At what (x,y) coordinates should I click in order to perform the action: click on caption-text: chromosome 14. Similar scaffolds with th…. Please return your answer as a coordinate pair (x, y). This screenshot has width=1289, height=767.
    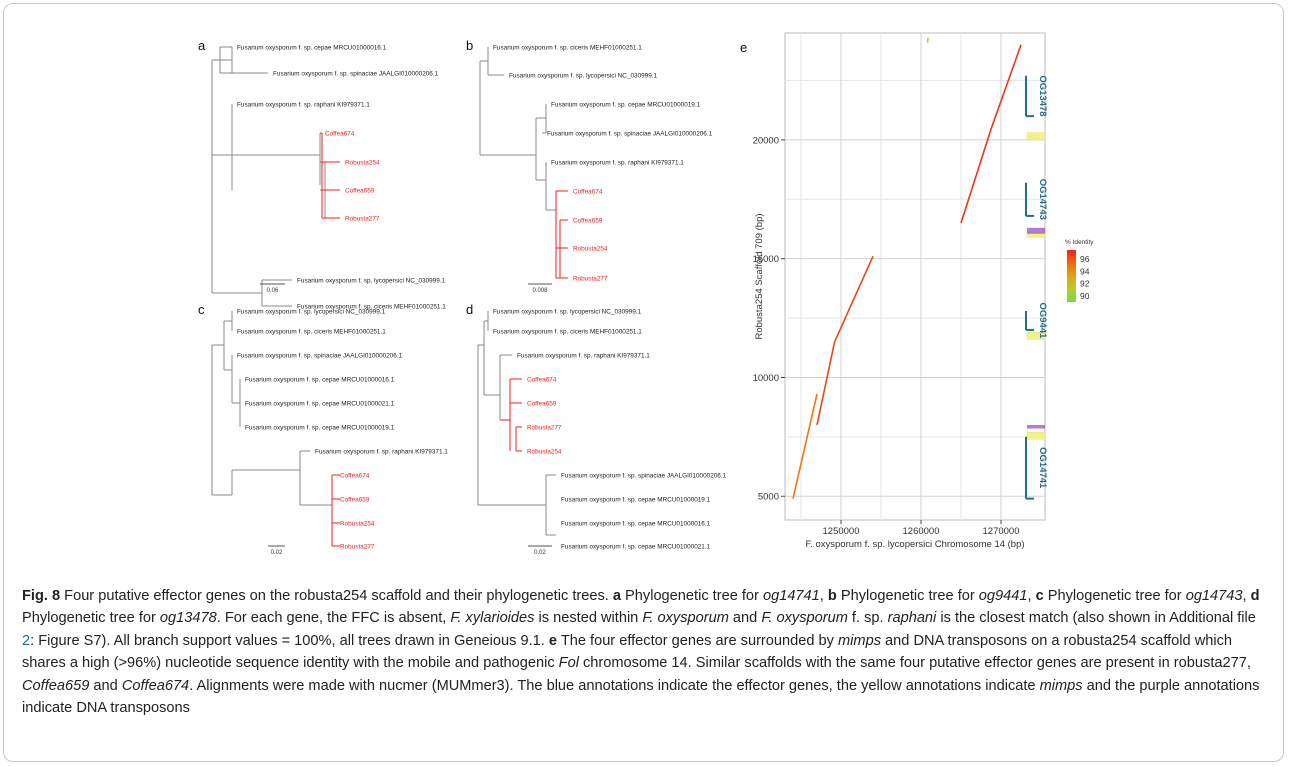
    Looking at the image, I should click on (914, 663).